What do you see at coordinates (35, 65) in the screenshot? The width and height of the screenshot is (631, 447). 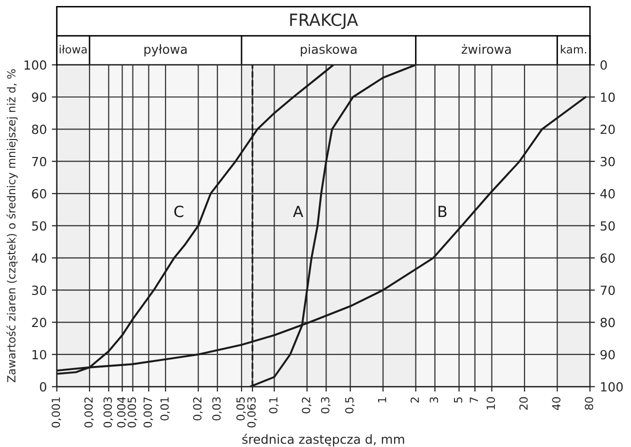 I see `y-tick-label: 100` at bounding box center [35, 65].